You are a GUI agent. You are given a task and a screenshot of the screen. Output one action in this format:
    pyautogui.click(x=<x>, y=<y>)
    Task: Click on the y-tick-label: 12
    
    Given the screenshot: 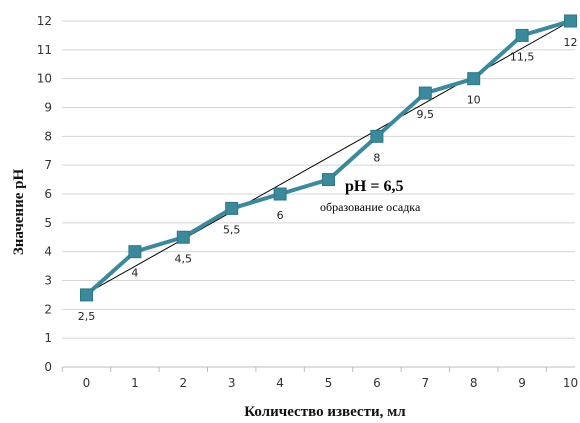 What is the action you would take?
    pyautogui.click(x=44, y=21)
    